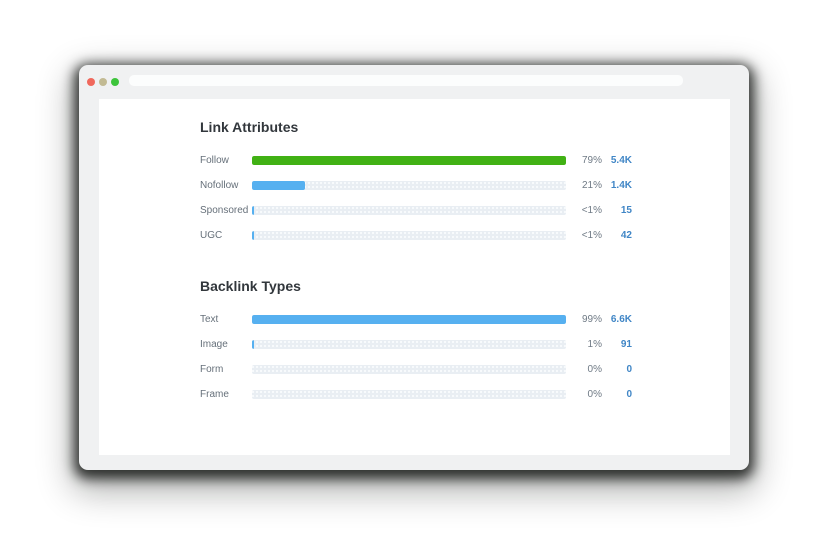 This screenshot has width=830, height=539. I want to click on row-percent: 1%, so click(594, 344).